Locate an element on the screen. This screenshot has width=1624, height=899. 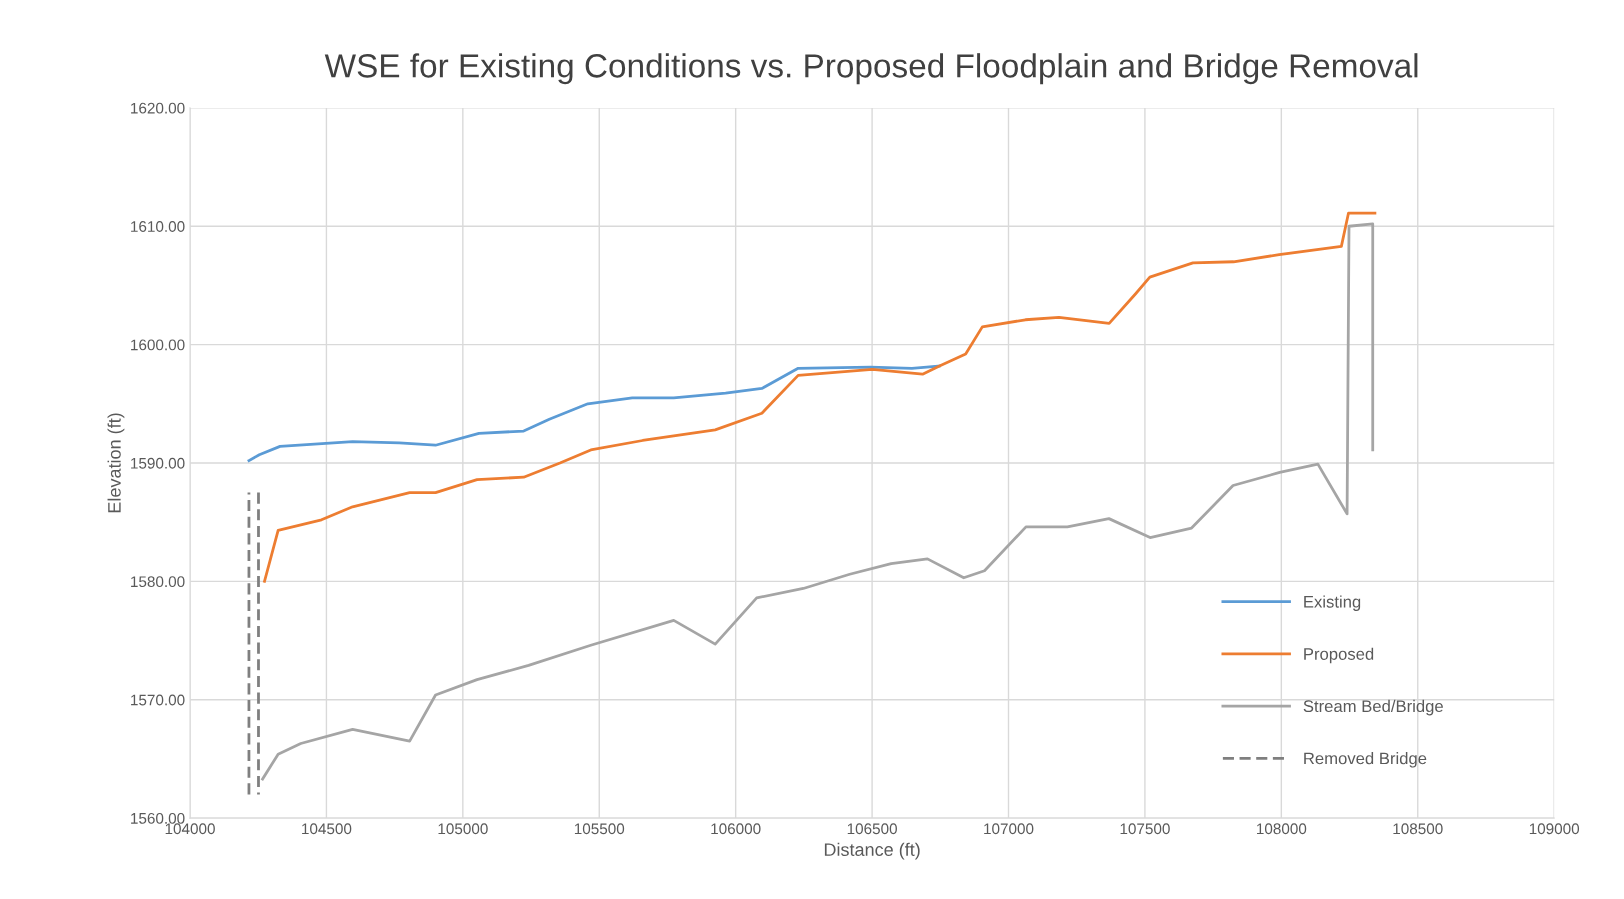
y-tick-label: 1570.00 is located at coordinates (158, 700).